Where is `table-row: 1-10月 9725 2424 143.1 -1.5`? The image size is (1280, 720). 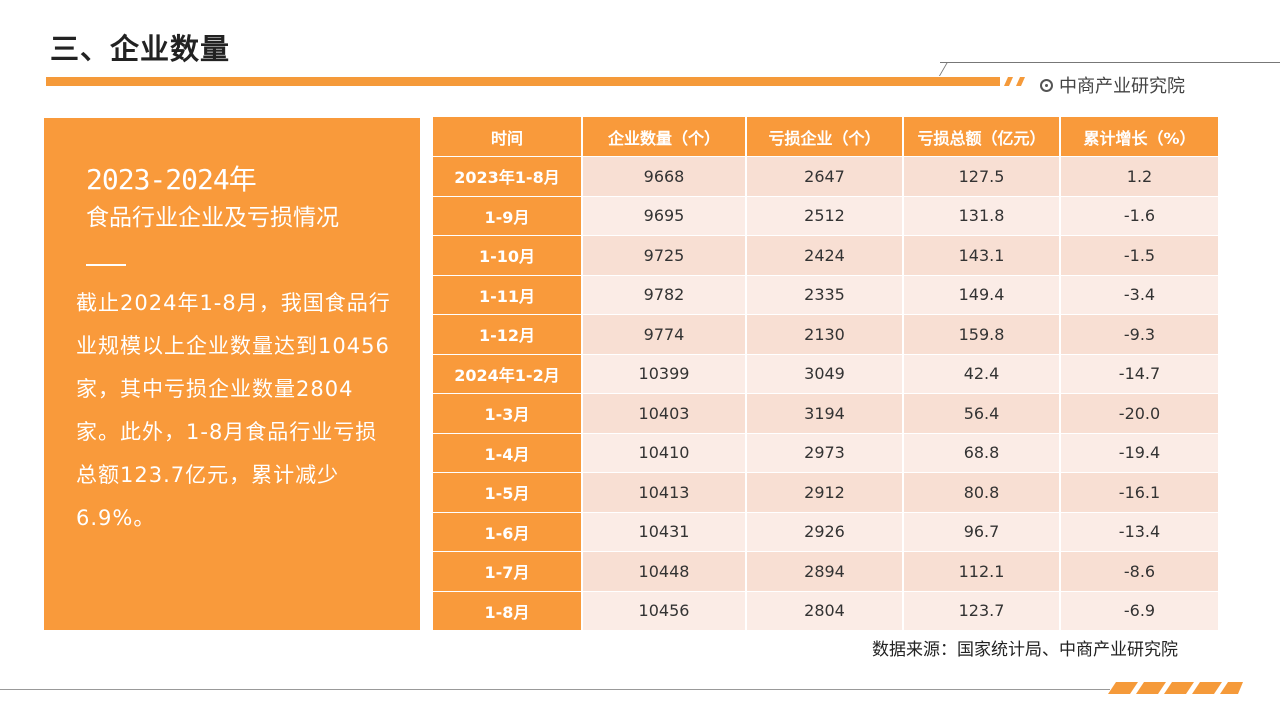
table-row: 1-10月 9725 2424 143.1 -1.5 is located at coordinates (825, 255).